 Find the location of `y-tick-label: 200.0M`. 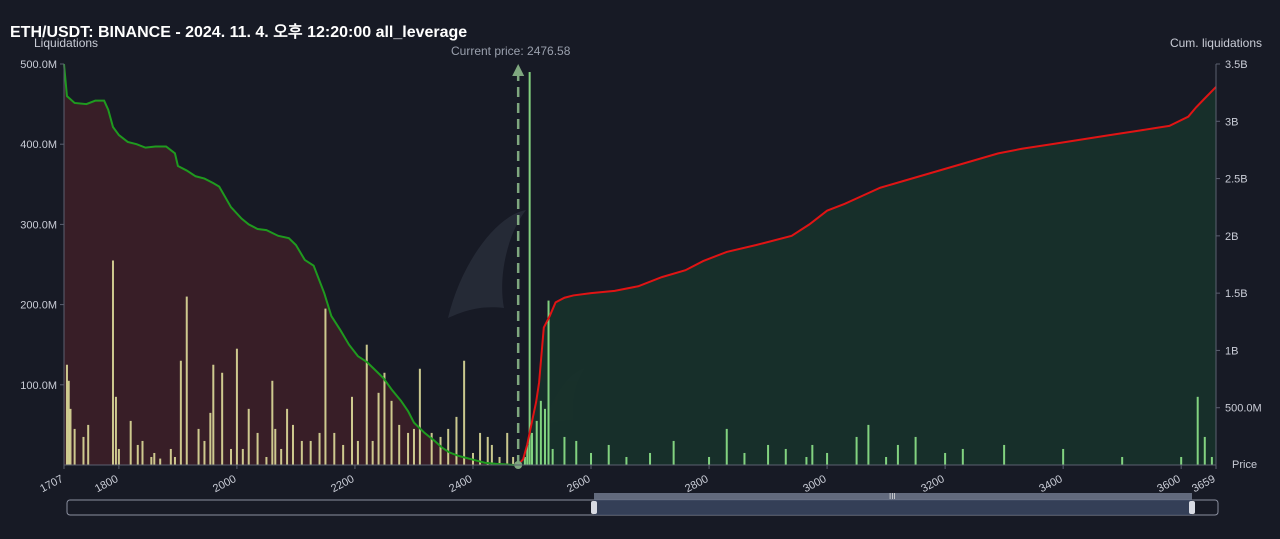

y-tick-label: 200.0M is located at coordinates (38, 306).